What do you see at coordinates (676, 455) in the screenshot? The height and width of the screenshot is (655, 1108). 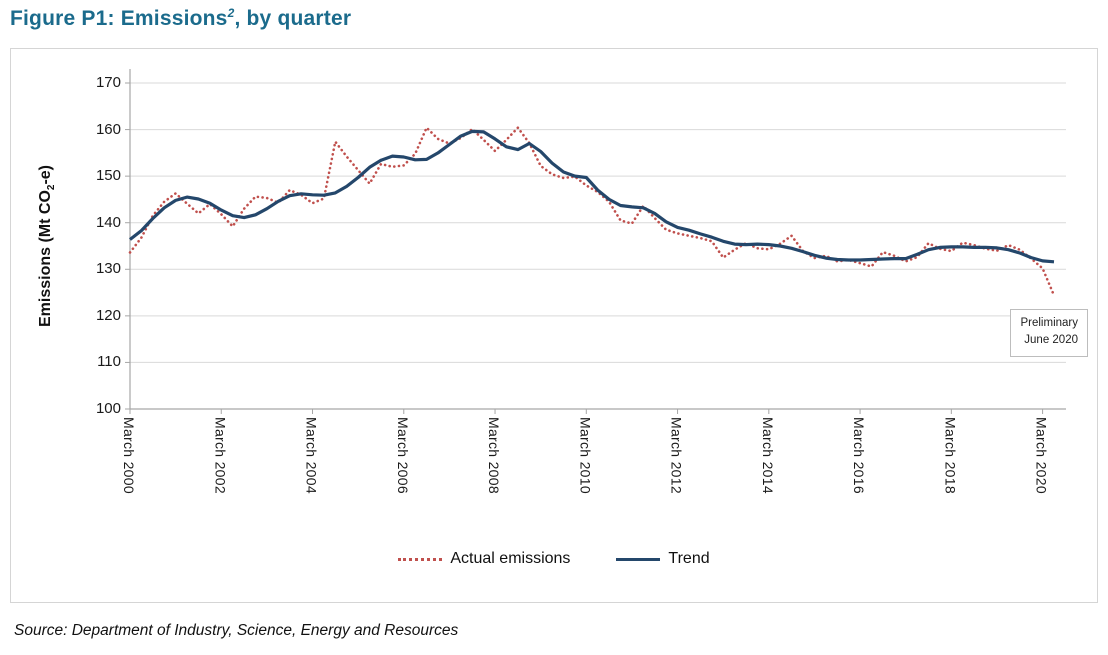 I see `x-tick-label: March 2012` at bounding box center [676, 455].